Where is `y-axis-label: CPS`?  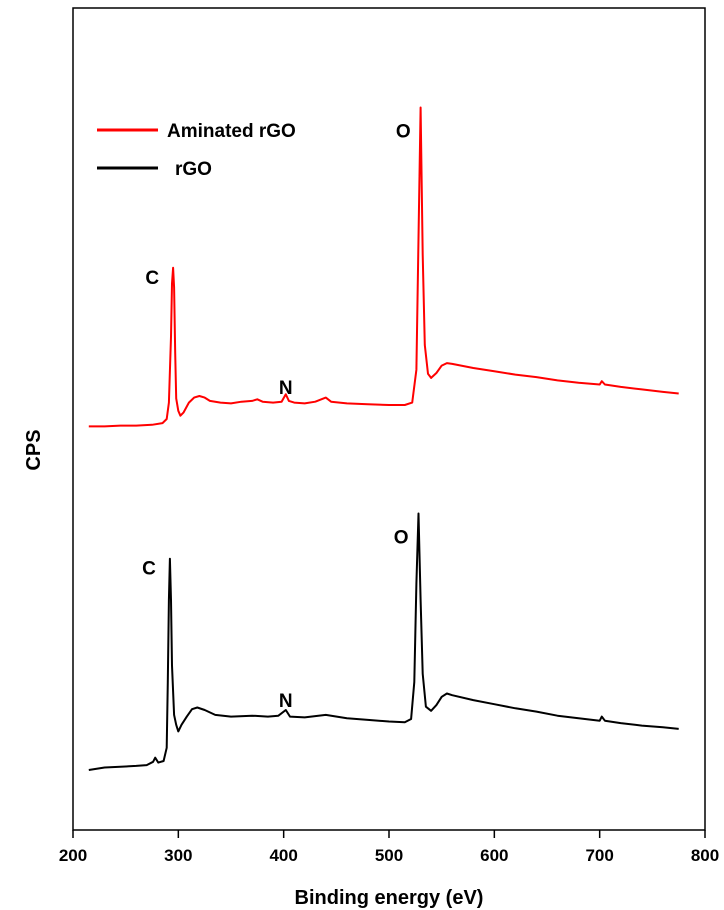
y-axis-label: CPS is located at coordinates (34, 449).